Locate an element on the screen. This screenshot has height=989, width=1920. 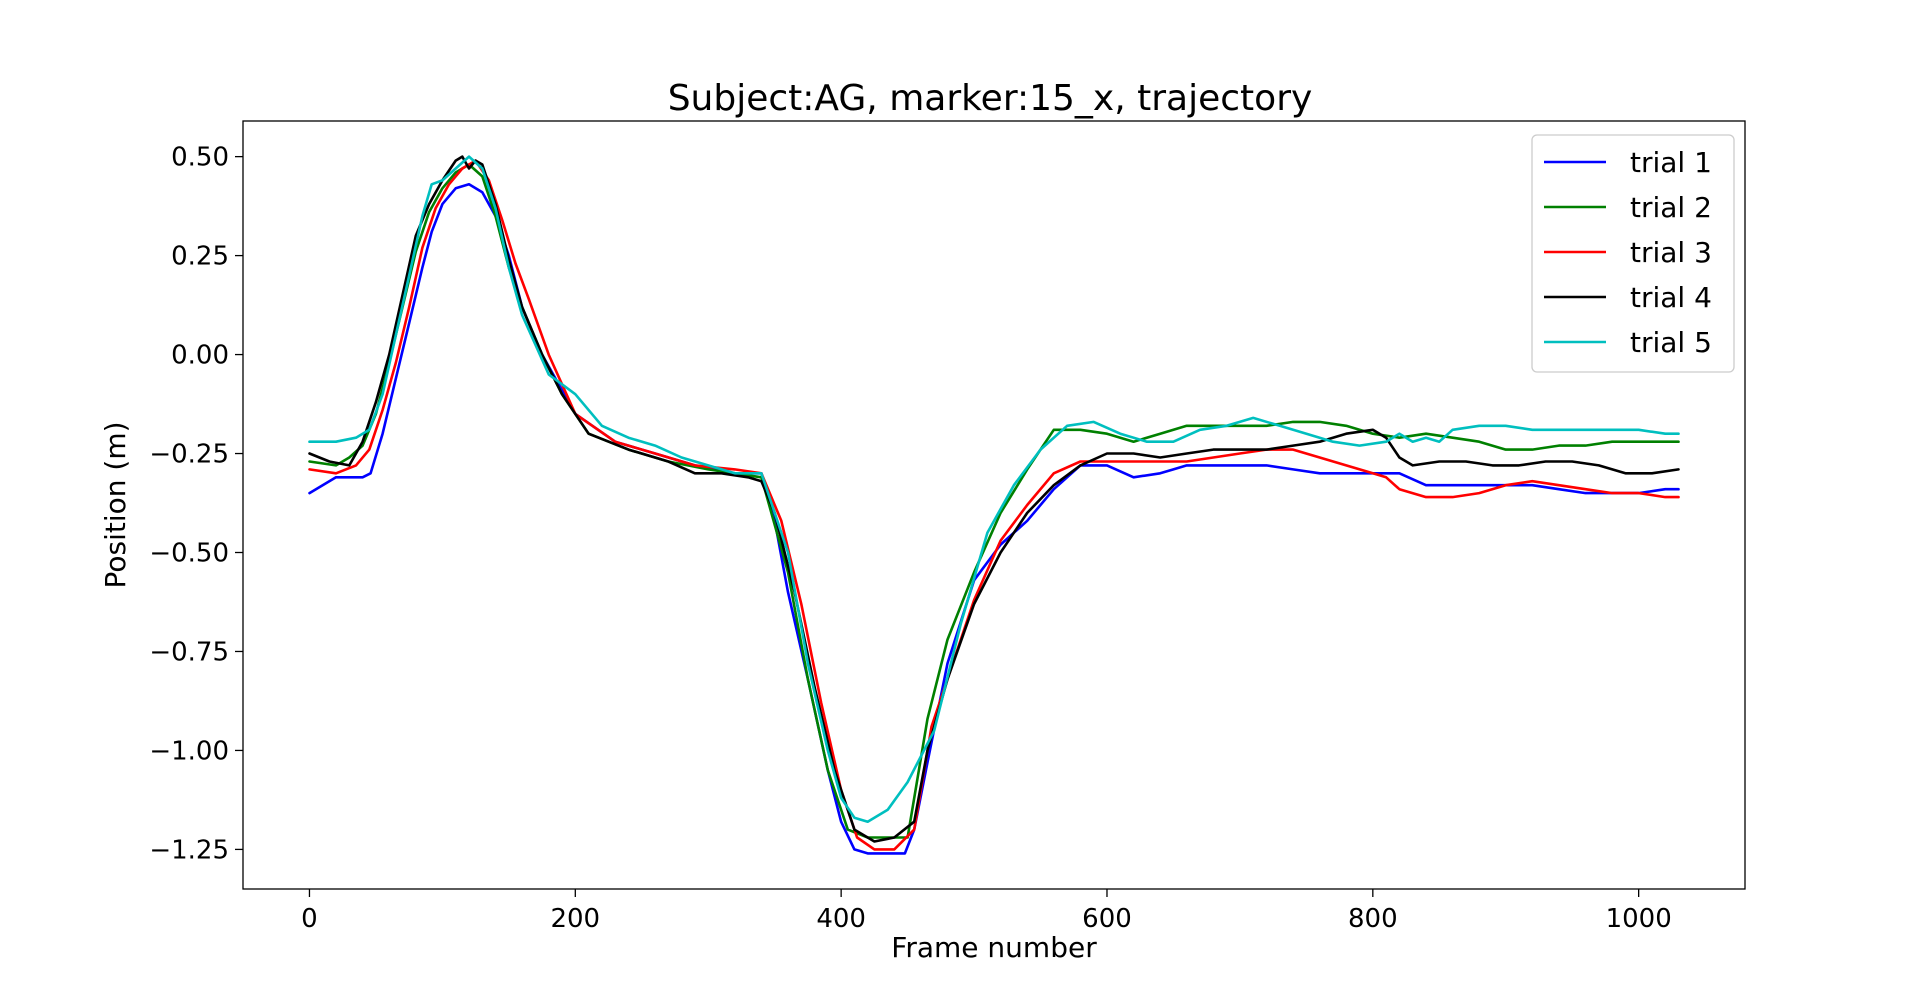
x-axis: 0 200 400 600 800 1000 is located at coordinates (986, 911).